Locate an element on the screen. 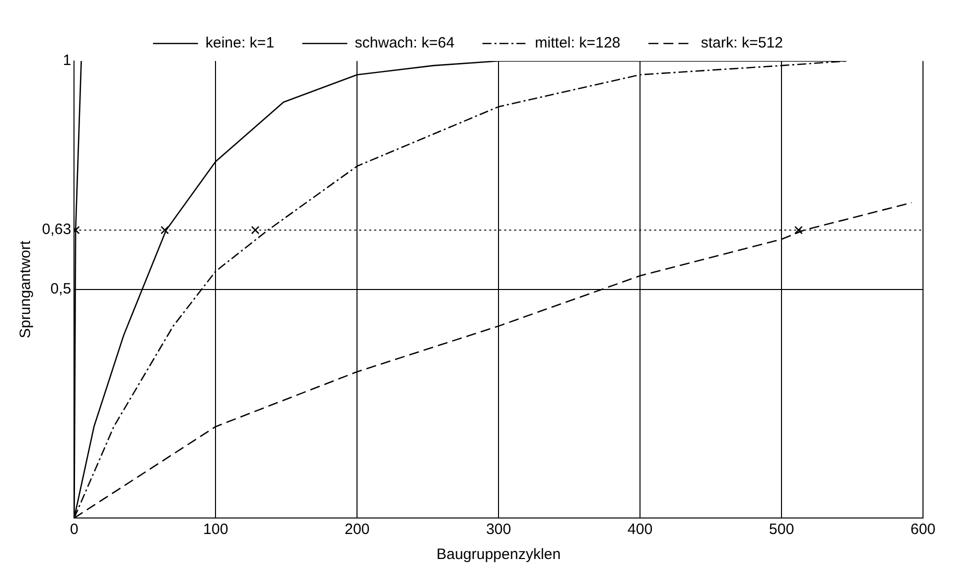  legend-label: keine: k=1 is located at coordinates (239, 43).